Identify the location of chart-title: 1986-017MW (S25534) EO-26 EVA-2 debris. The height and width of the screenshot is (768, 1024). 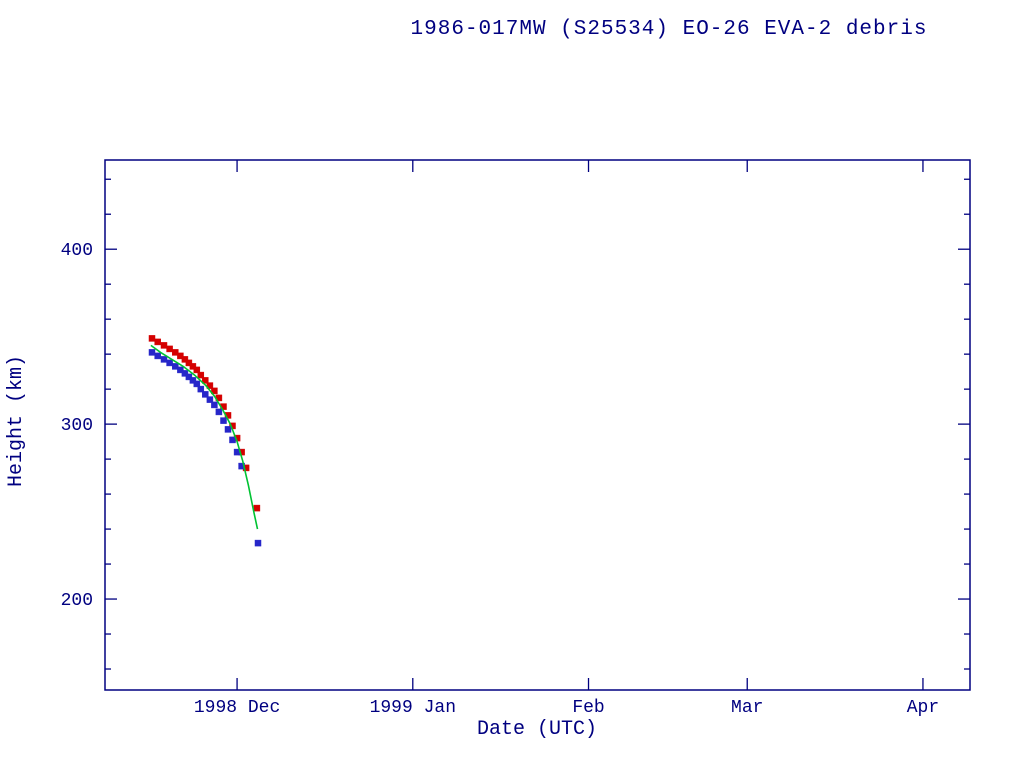
(669, 29).